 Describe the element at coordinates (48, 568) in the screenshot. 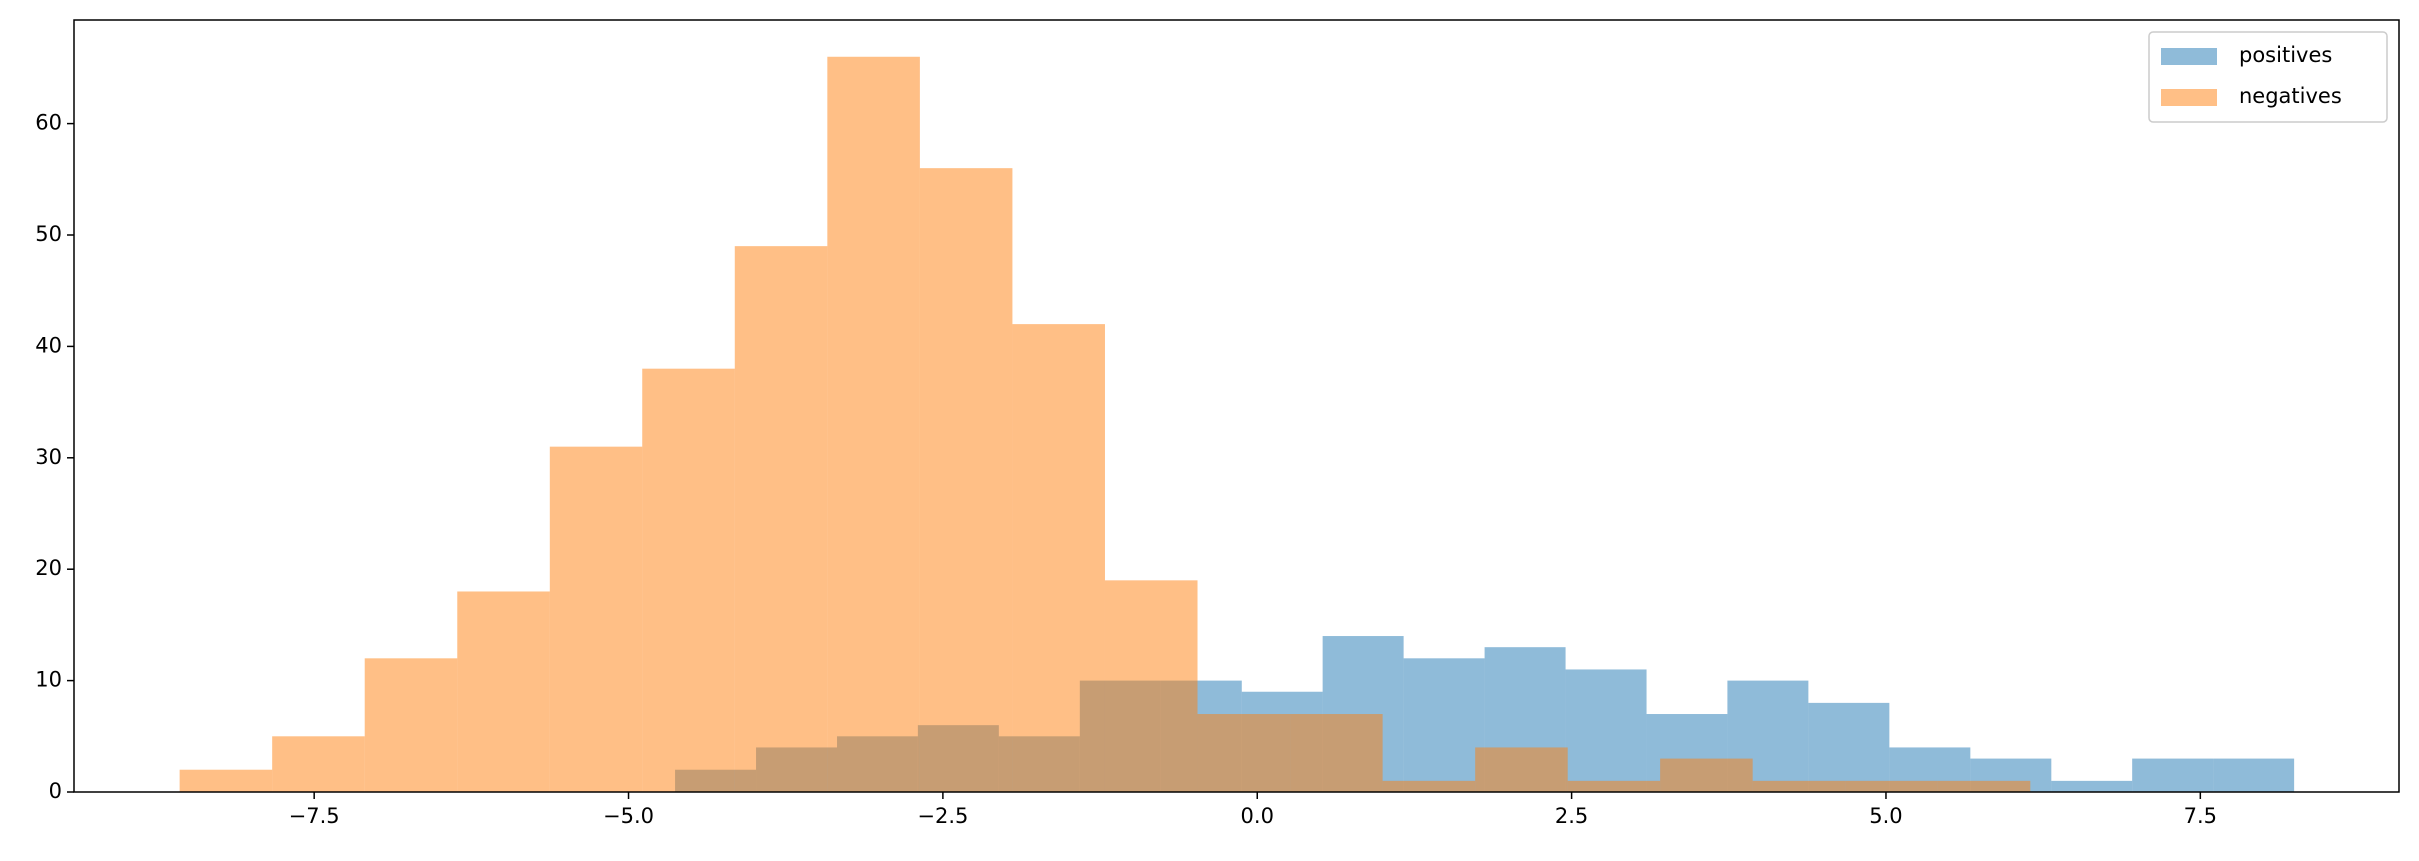

I see `y-tick-label: 20` at that location.